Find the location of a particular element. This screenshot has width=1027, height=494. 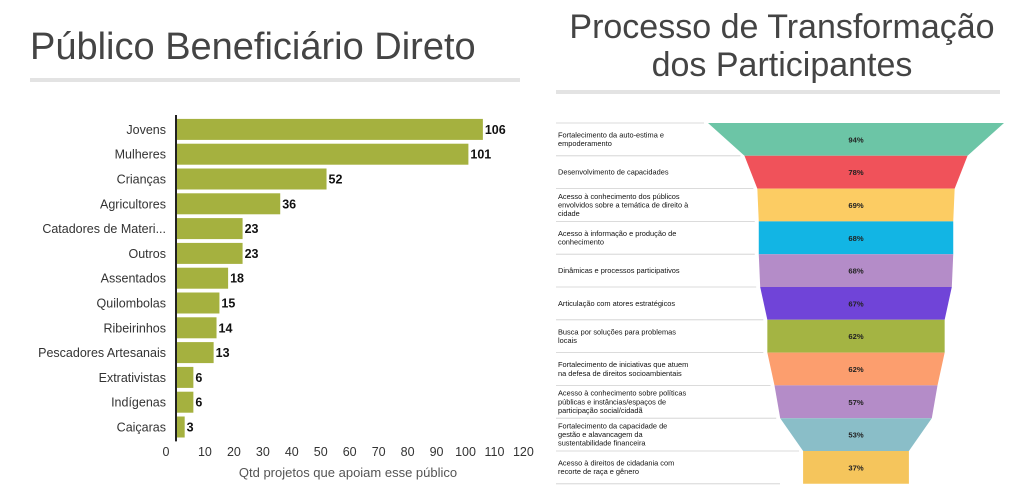

data-label: 13 is located at coordinates (223, 353).